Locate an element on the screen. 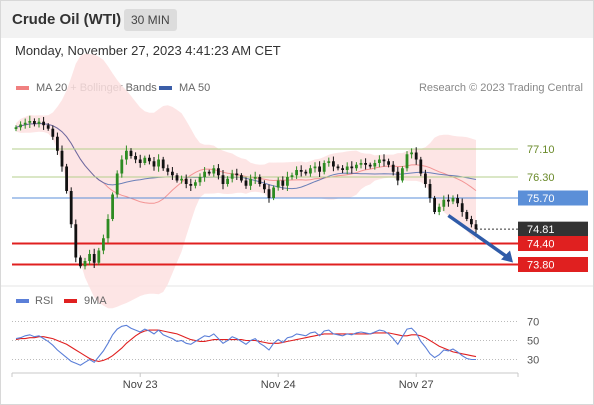 The width and height of the screenshot is (594, 405). interval-badge: 30 MIN is located at coordinates (150, 20).